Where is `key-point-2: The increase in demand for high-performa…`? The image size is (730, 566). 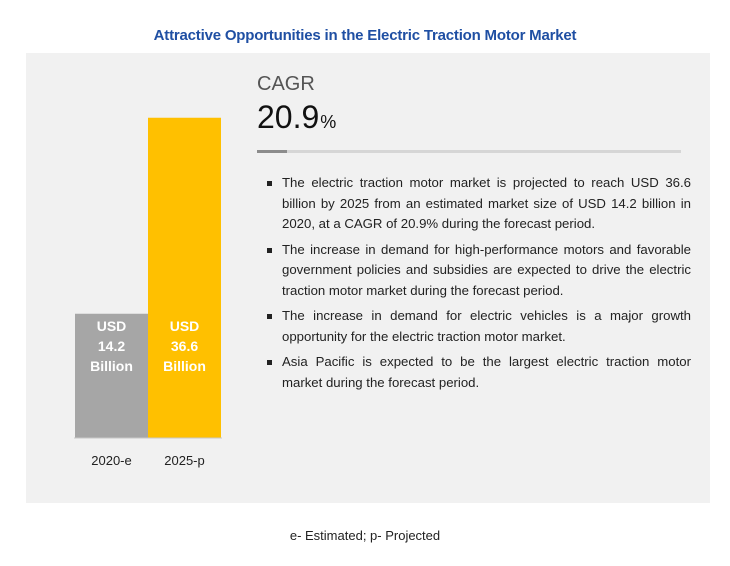
key-point-2: The increase in demand for high-performa… is located at coordinates (478, 271).